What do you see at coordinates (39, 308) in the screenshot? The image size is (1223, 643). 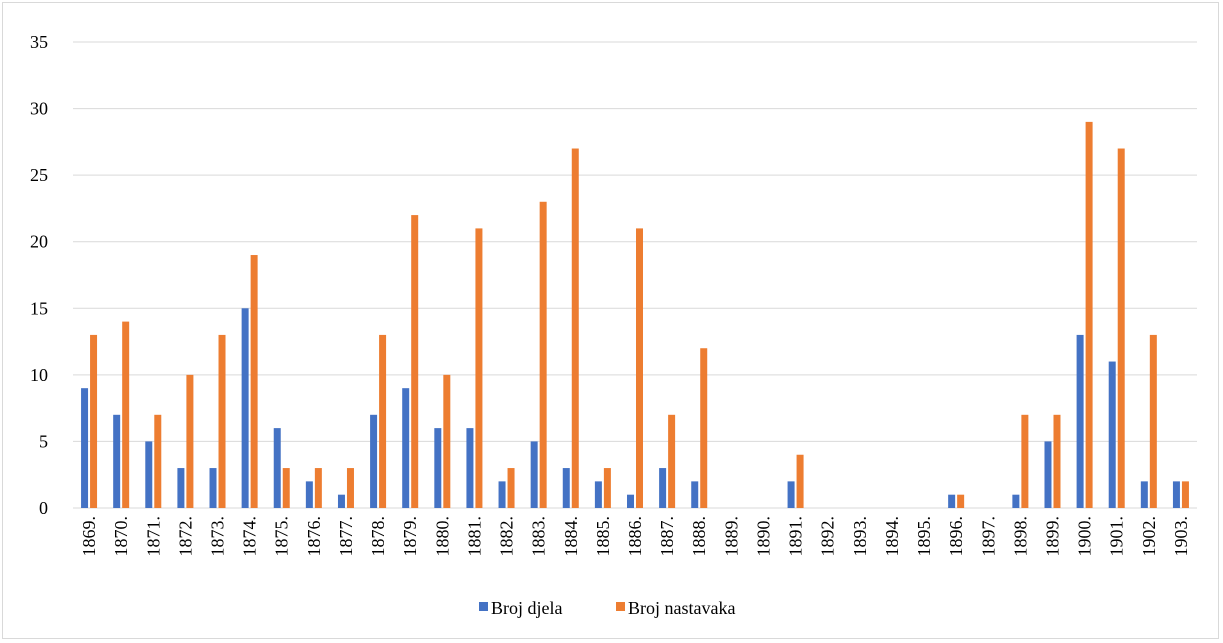 I see `y-tick-label: 15` at bounding box center [39, 308].